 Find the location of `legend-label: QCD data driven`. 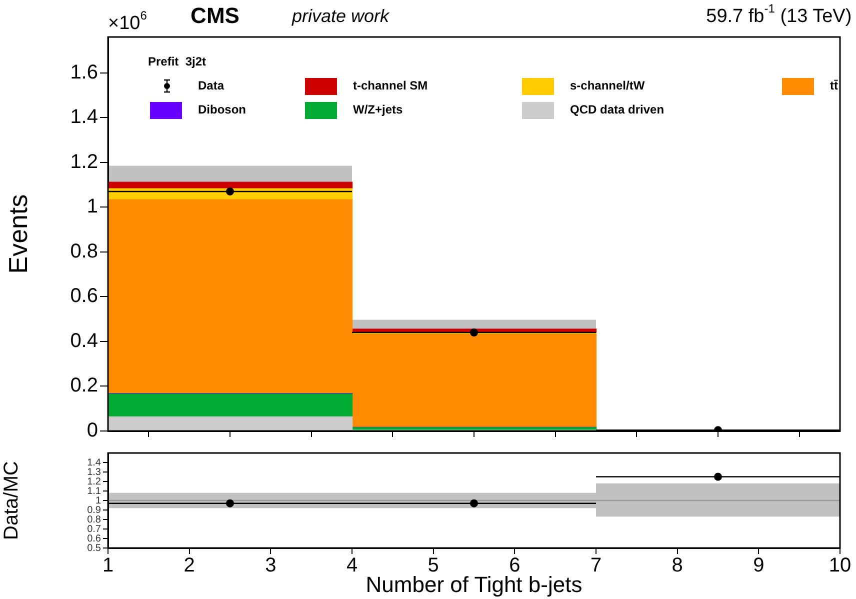

legend-label: QCD data driven is located at coordinates (617, 109).